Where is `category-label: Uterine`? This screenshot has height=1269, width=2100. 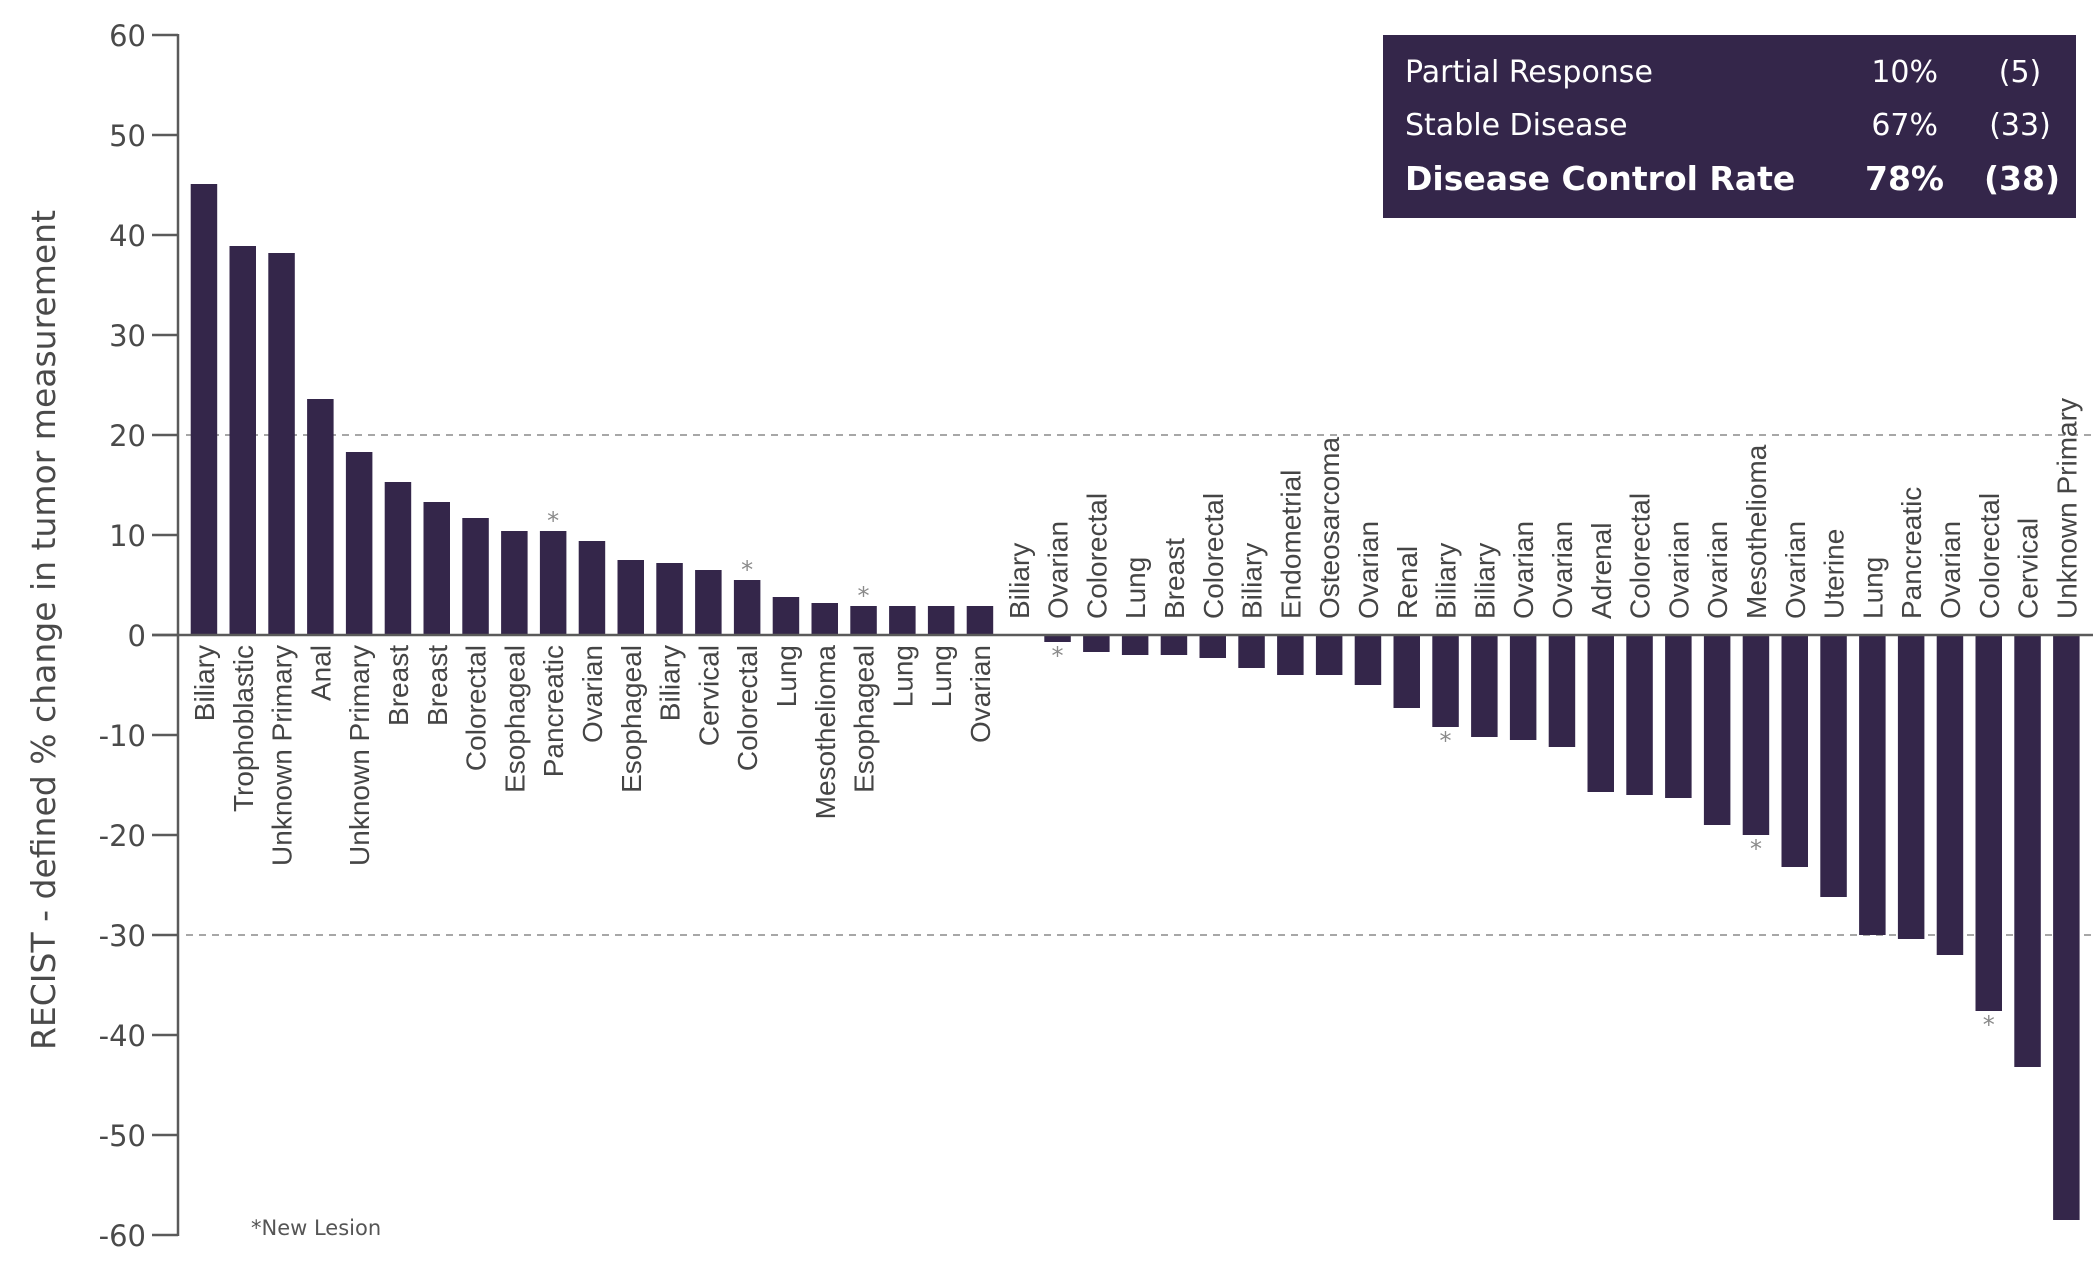
category-label: Uterine is located at coordinates (1834, 574).